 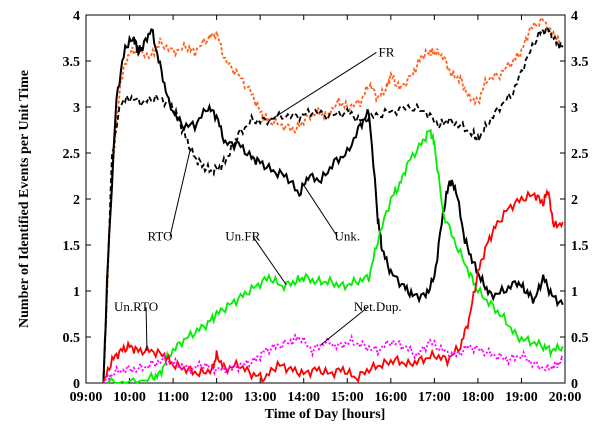 What do you see at coordinates (76, 384) in the screenshot?
I see `y-tick-label-left: 0` at bounding box center [76, 384].